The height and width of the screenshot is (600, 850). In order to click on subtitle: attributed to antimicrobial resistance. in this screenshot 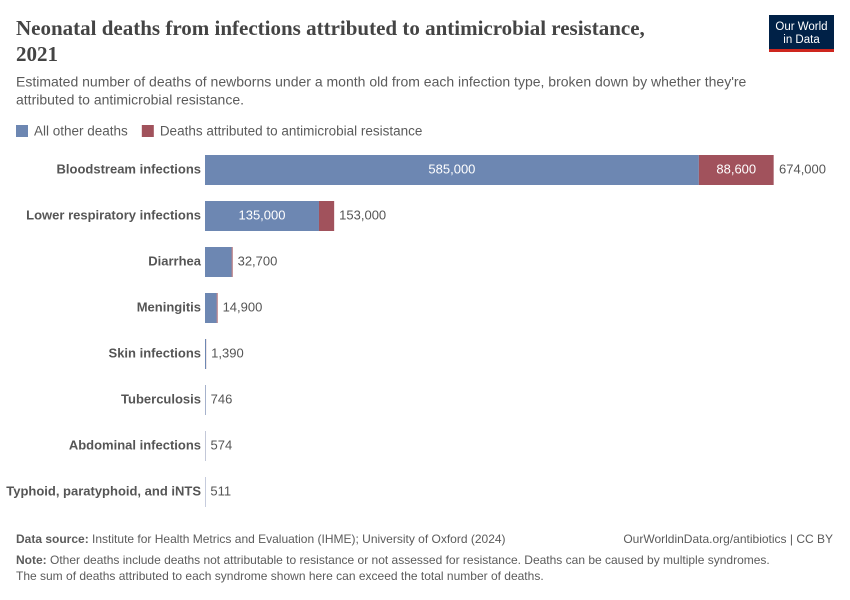, I will do `click(130, 100)`.